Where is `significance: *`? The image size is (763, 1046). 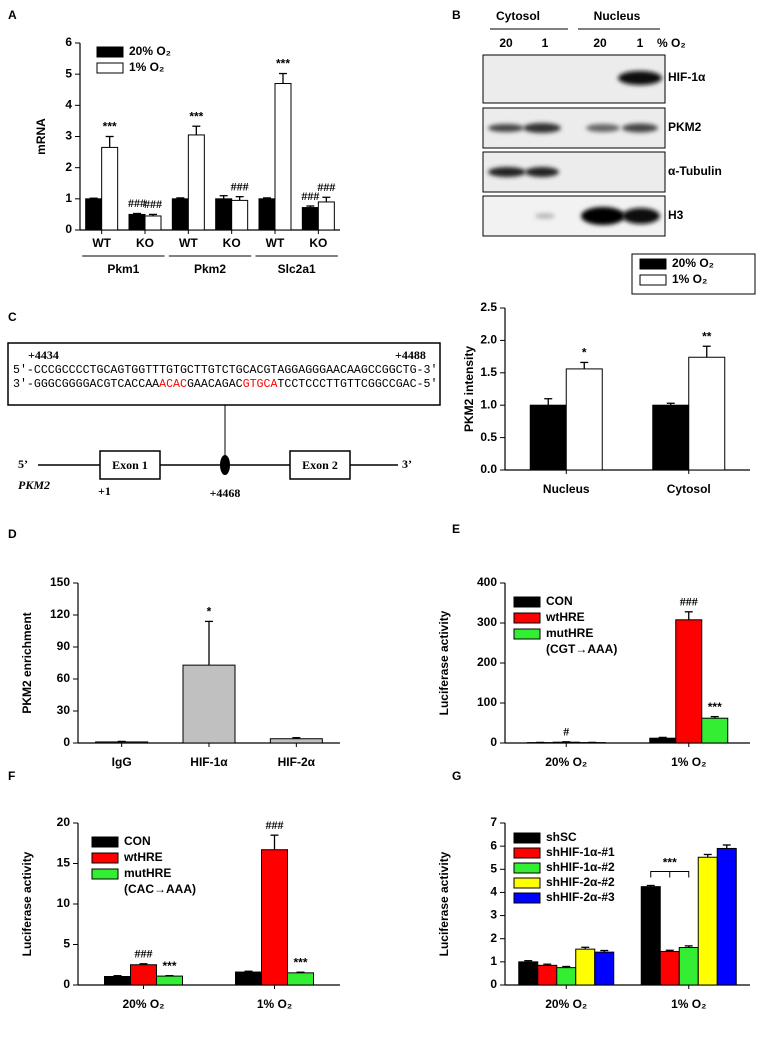
significance: * is located at coordinates (209, 612).